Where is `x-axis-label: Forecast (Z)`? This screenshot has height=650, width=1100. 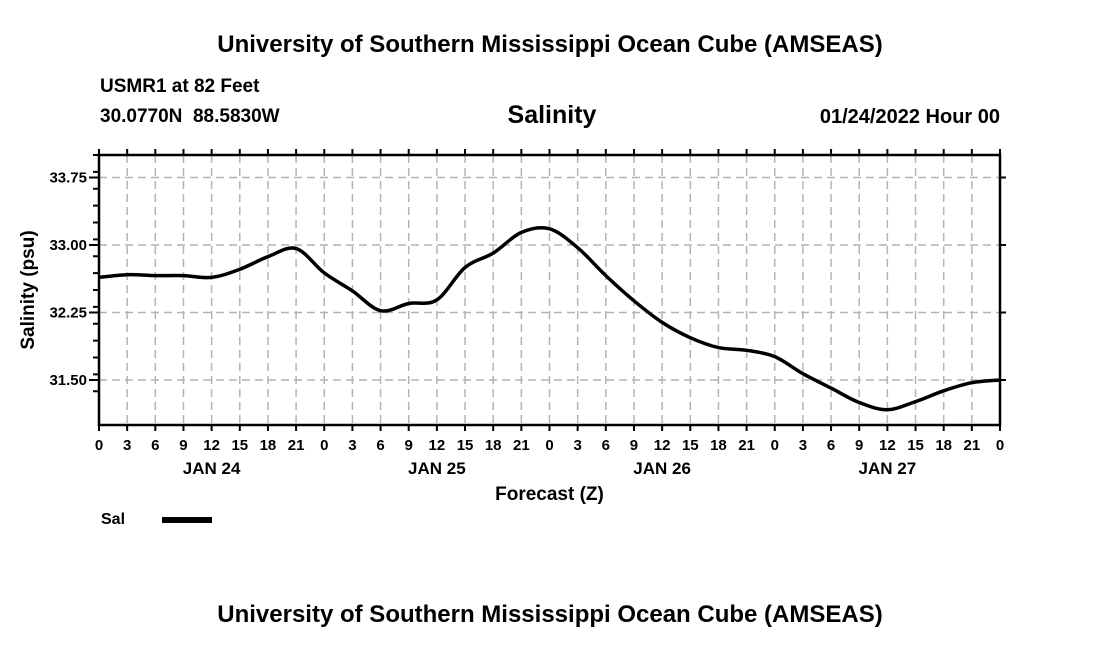
x-axis-label: Forecast (Z) is located at coordinates (549, 494).